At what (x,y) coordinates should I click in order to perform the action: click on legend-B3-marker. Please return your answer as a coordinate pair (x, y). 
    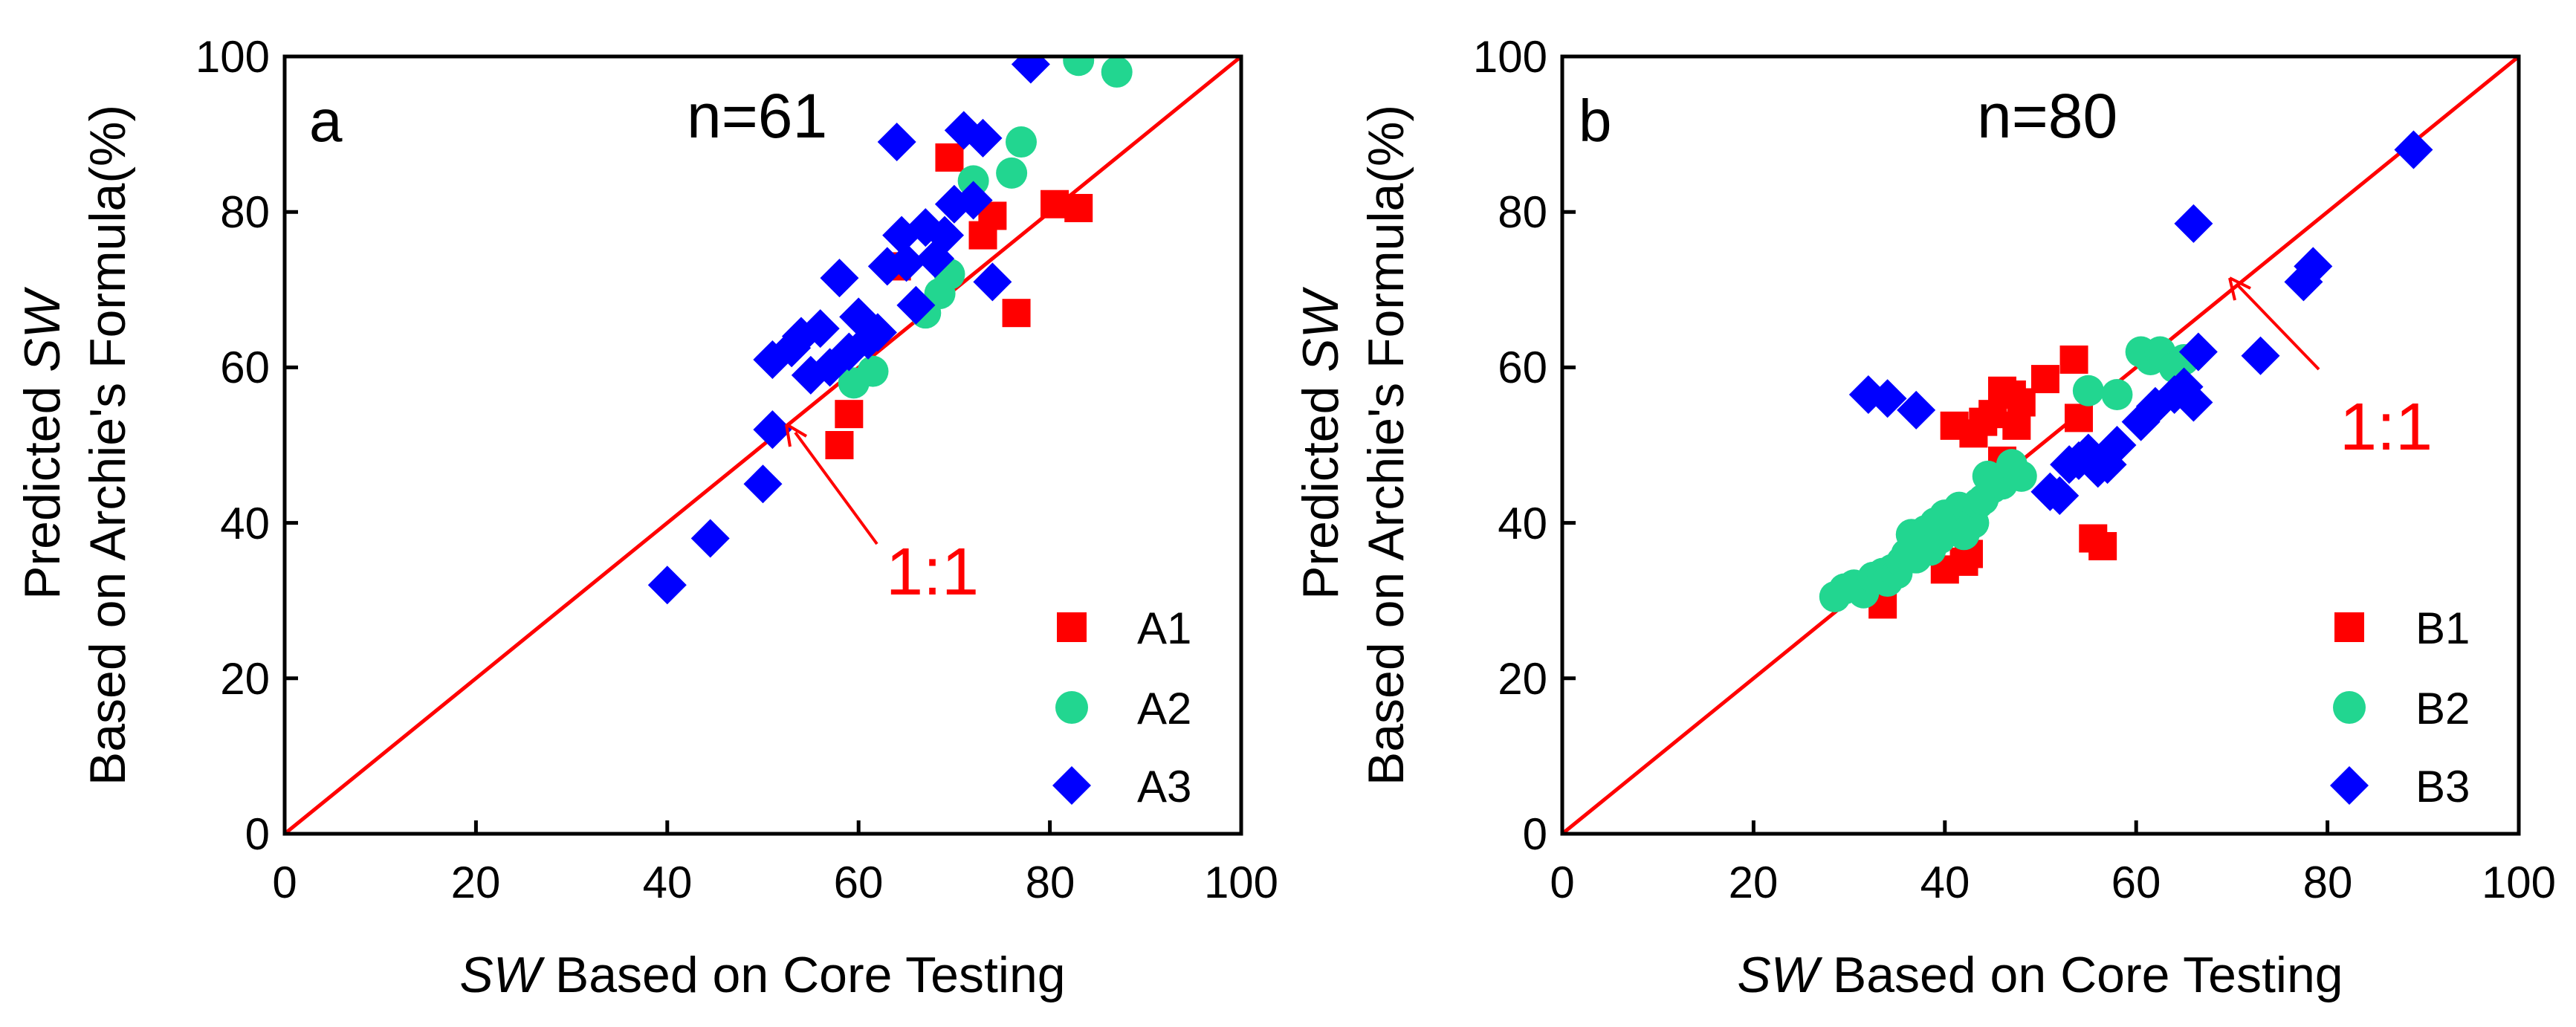
    Looking at the image, I should click on (2349, 785).